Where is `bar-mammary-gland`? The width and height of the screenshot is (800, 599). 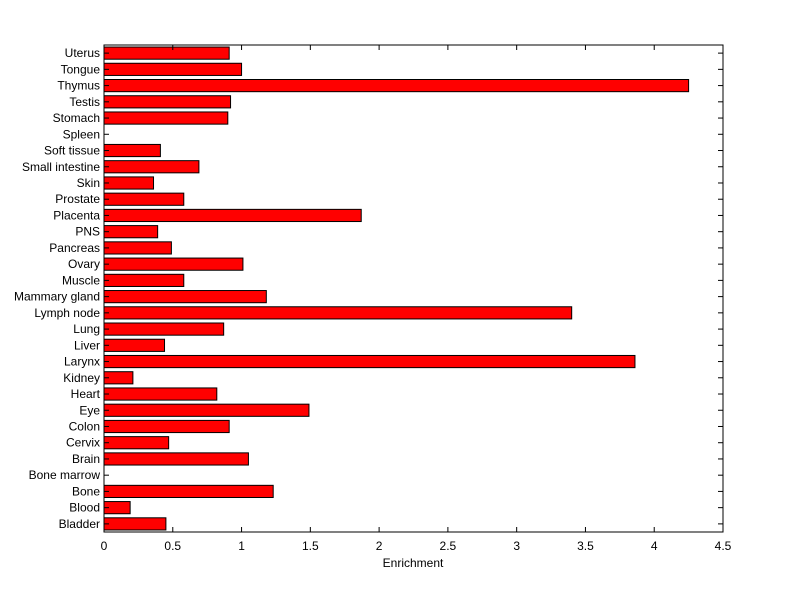 bar-mammary-gland is located at coordinates (185, 297).